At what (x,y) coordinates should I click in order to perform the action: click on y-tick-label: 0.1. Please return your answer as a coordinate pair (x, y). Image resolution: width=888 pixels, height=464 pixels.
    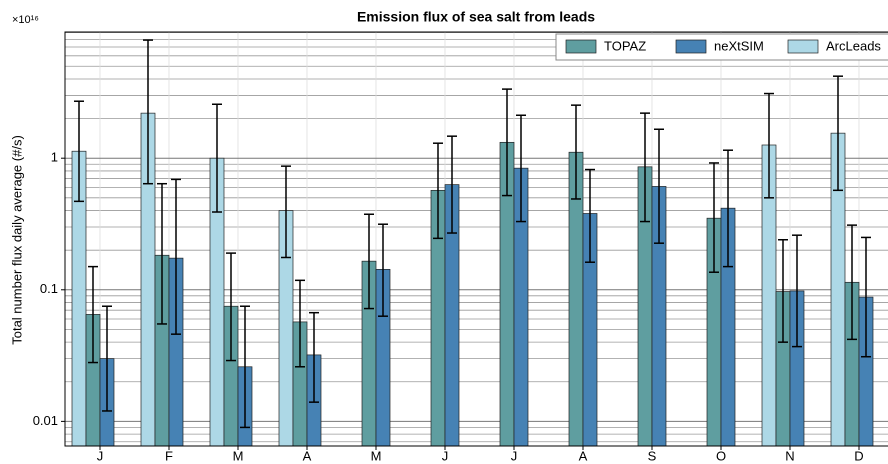
    Looking at the image, I should click on (49, 288).